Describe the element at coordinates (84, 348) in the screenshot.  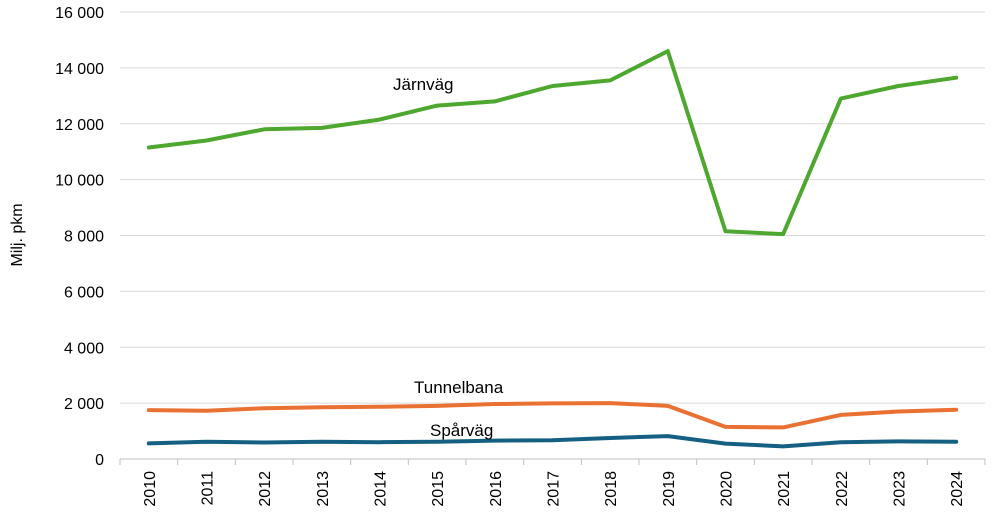
I see `y-tick-label: 4 000` at that location.